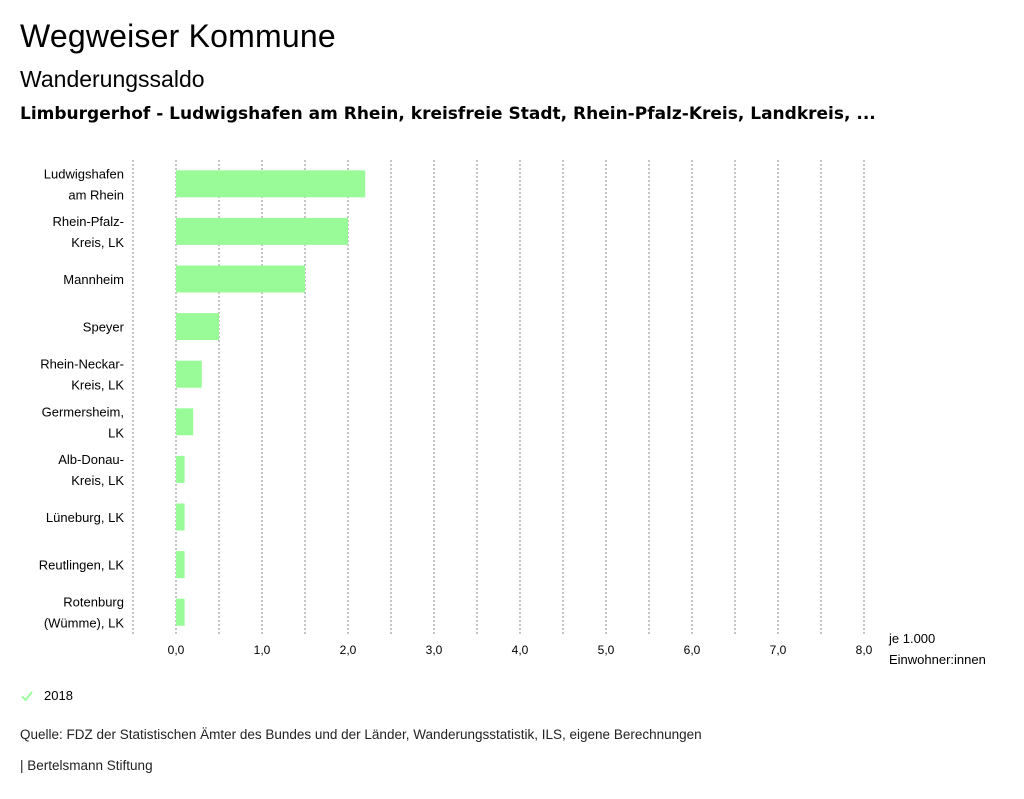 The image size is (1024, 799). What do you see at coordinates (864, 650) in the screenshot?
I see `x-tick-label: 8,0` at bounding box center [864, 650].